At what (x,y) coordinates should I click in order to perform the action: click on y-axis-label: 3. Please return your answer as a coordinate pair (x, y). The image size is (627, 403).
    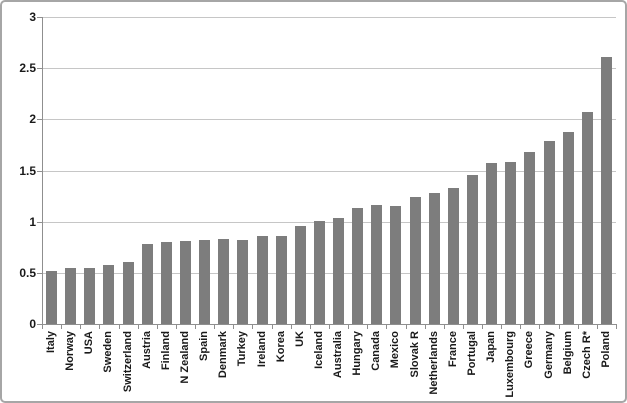
    Looking at the image, I should click on (32, 17).